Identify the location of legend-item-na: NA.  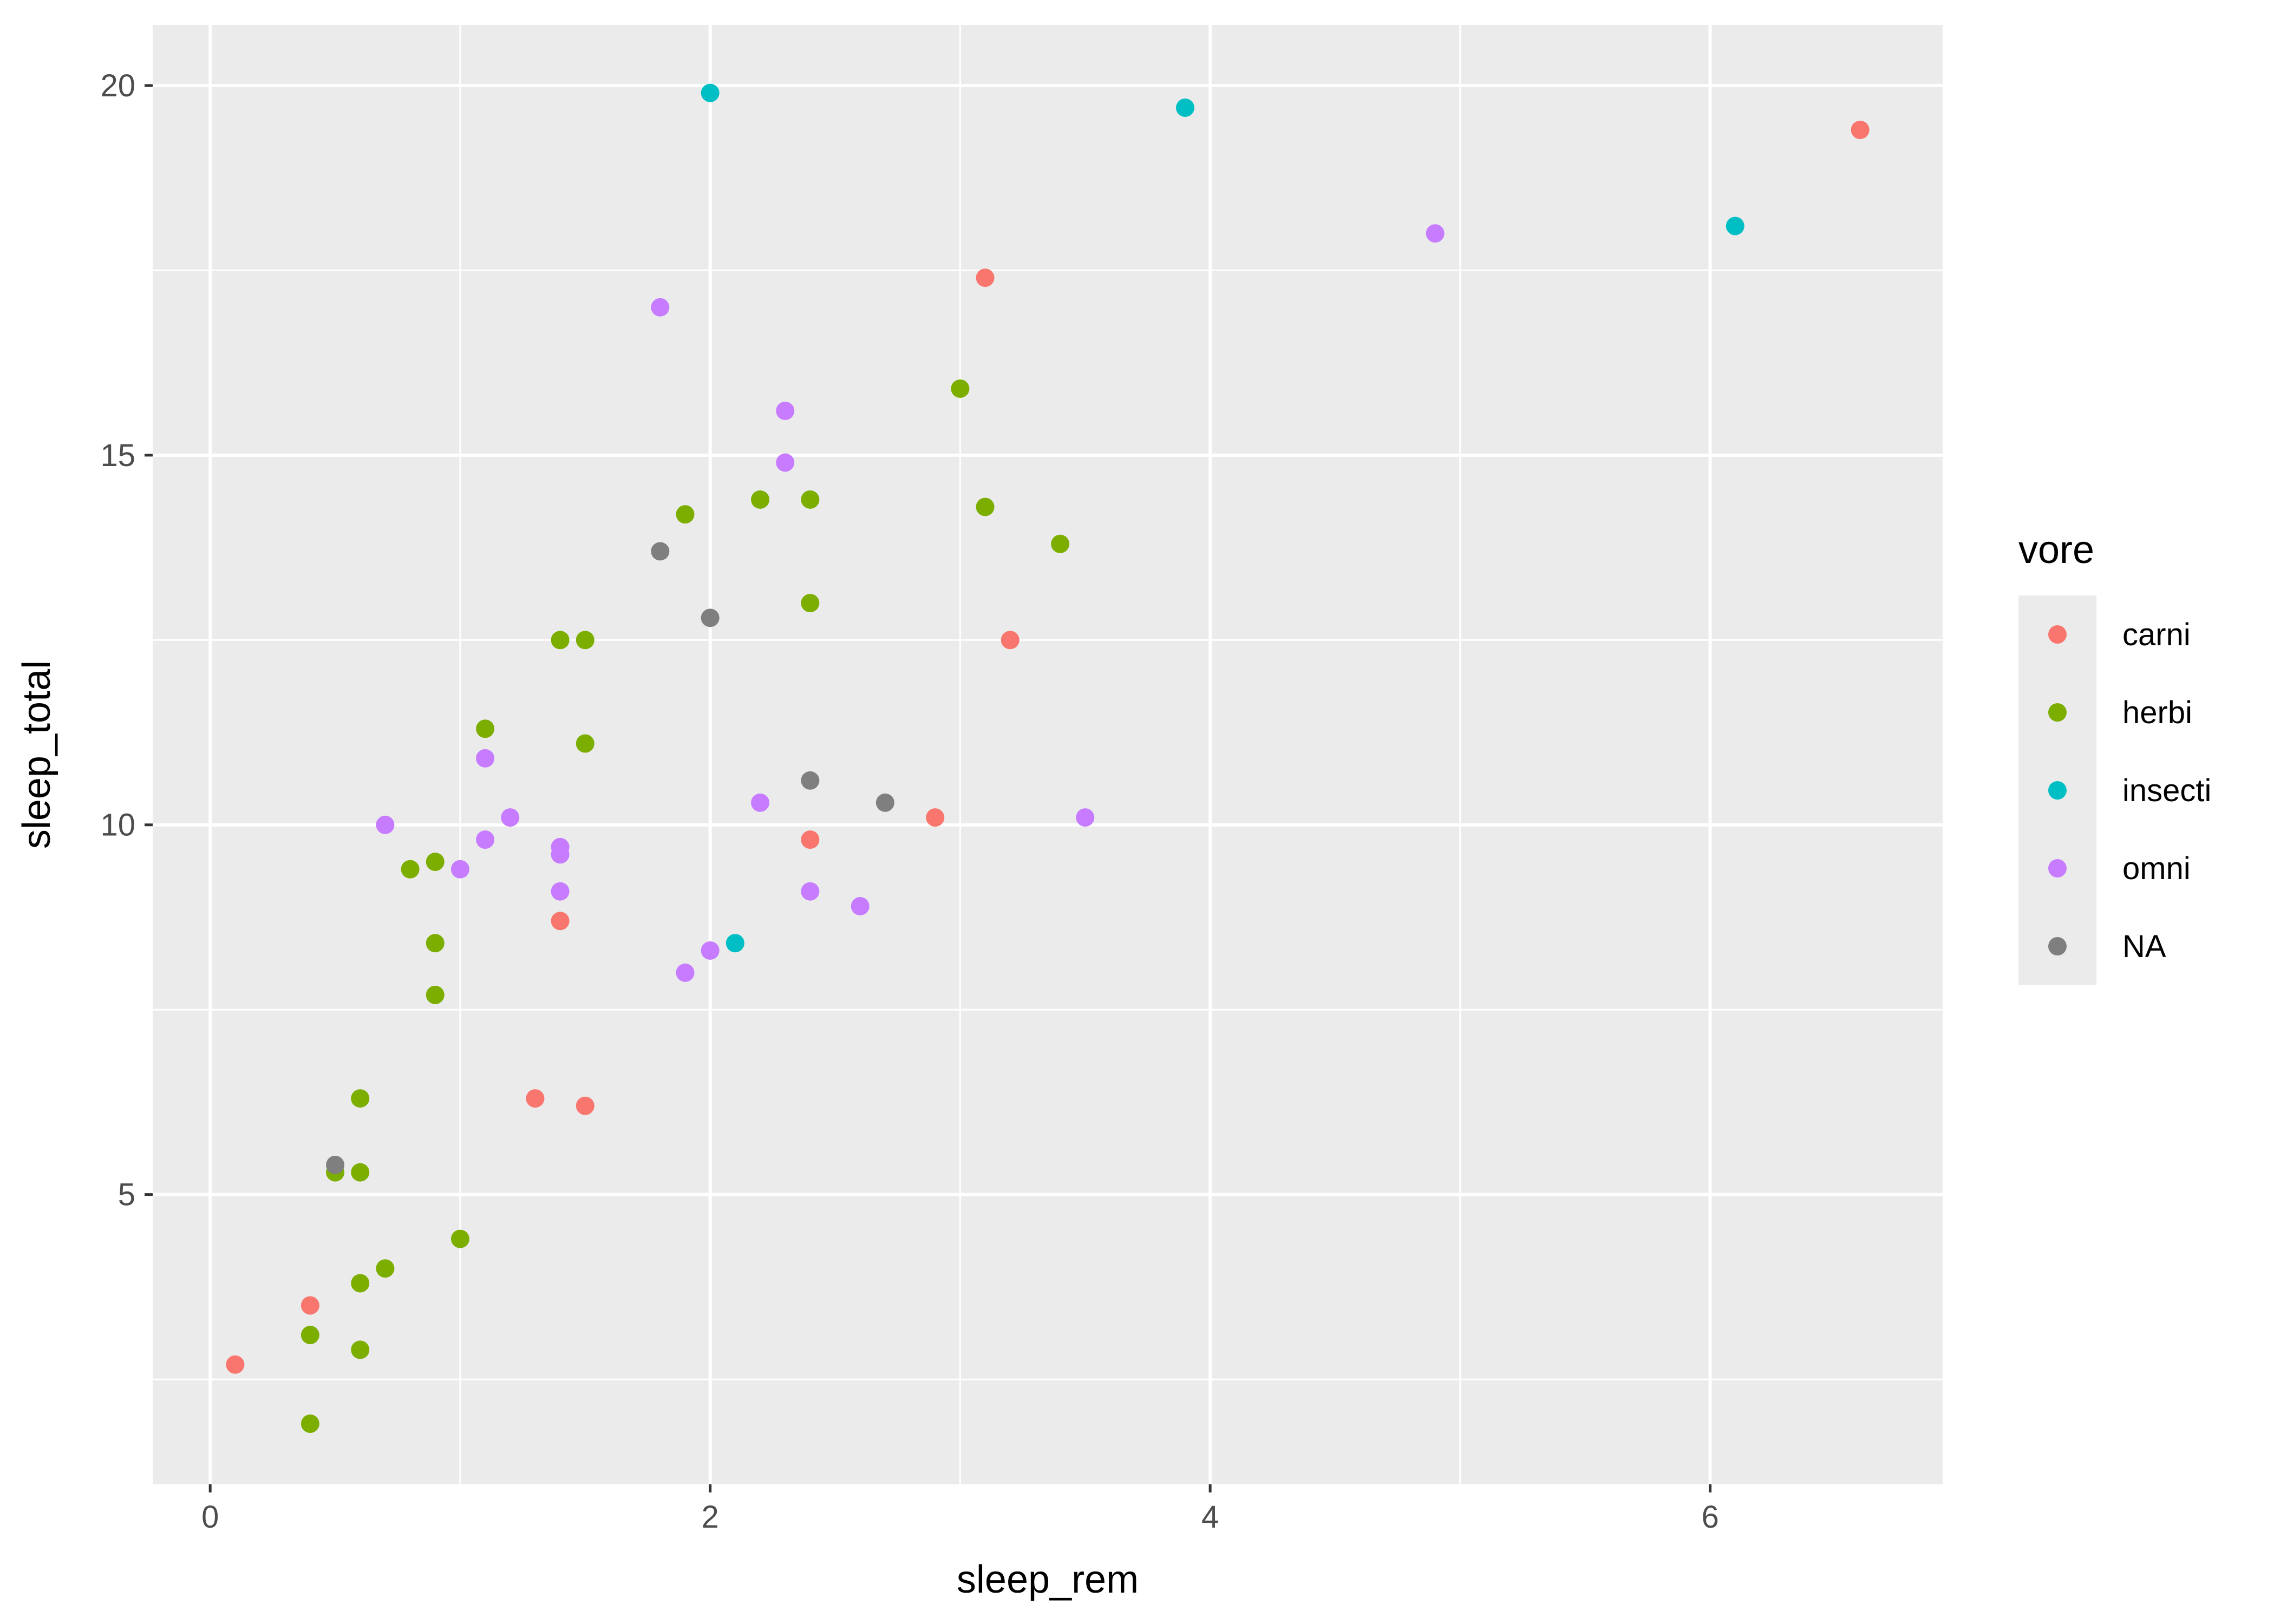
(2107, 946).